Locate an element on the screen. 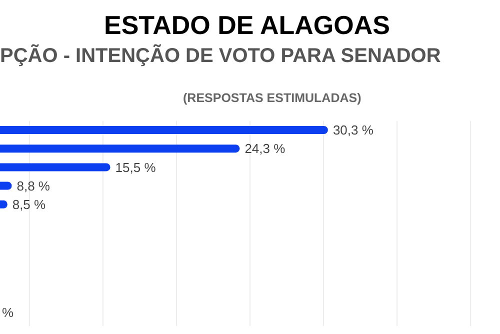 The width and height of the screenshot is (500, 334). data-label: 30,3 % is located at coordinates (353, 130).